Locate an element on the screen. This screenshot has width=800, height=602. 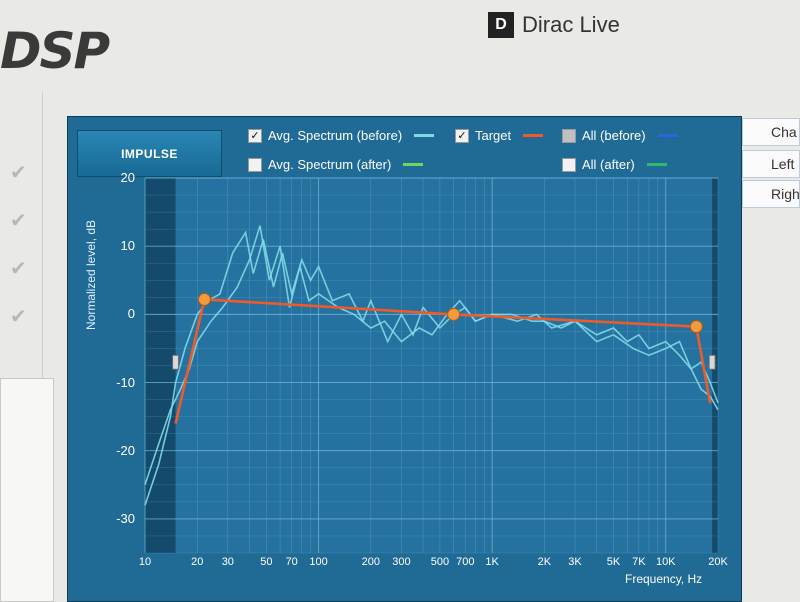
brand-name: Dirac Live is located at coordinates (571, 24).